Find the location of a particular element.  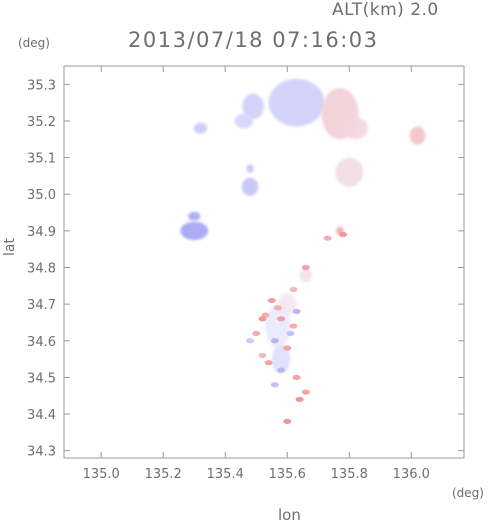

y-tick-label: 34.5 is located at coordinates (41, 378).